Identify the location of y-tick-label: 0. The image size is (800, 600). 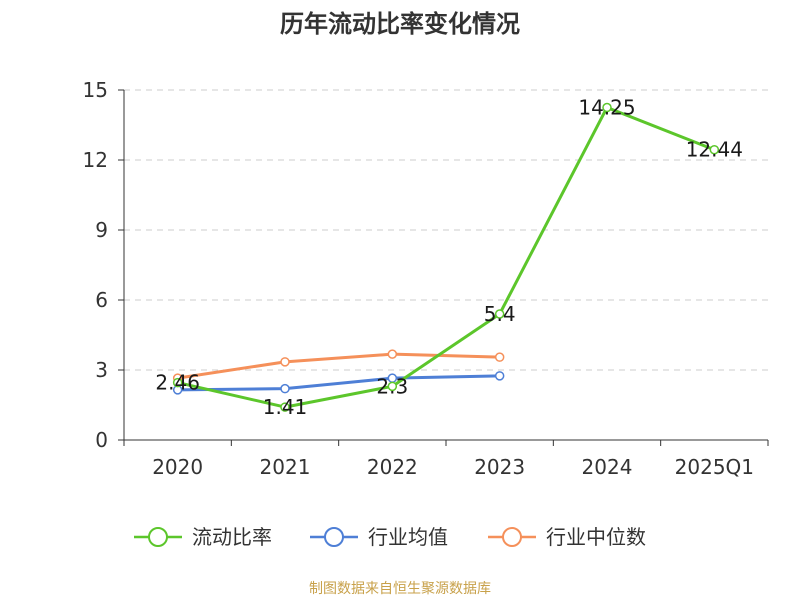
(101, 440).